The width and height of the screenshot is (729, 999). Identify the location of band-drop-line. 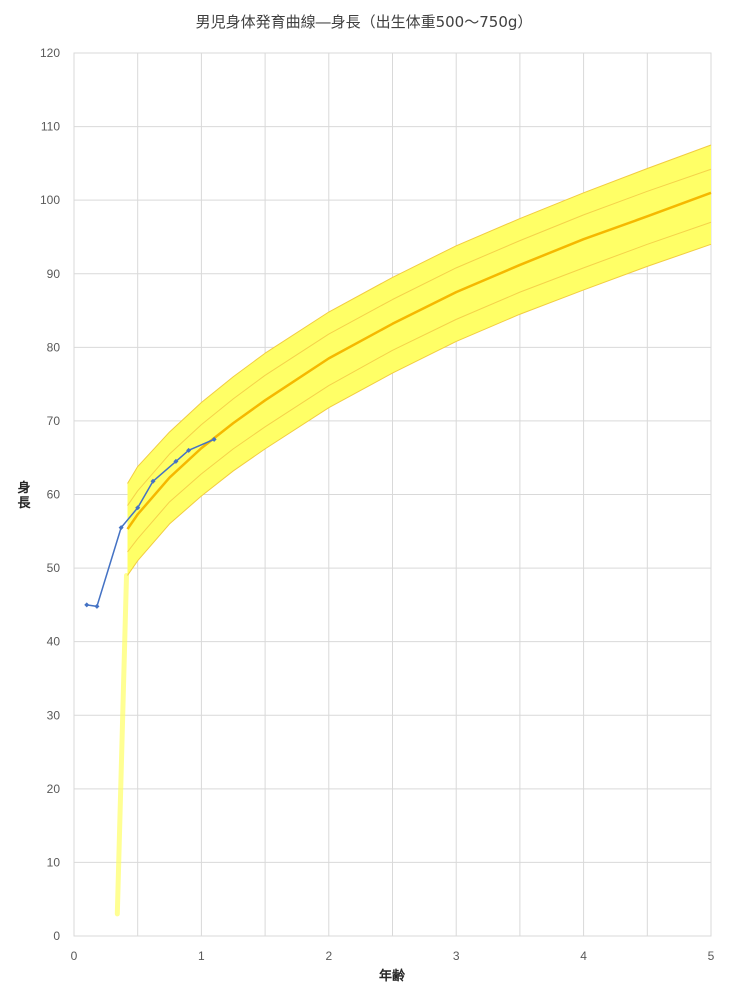
(122, 744).